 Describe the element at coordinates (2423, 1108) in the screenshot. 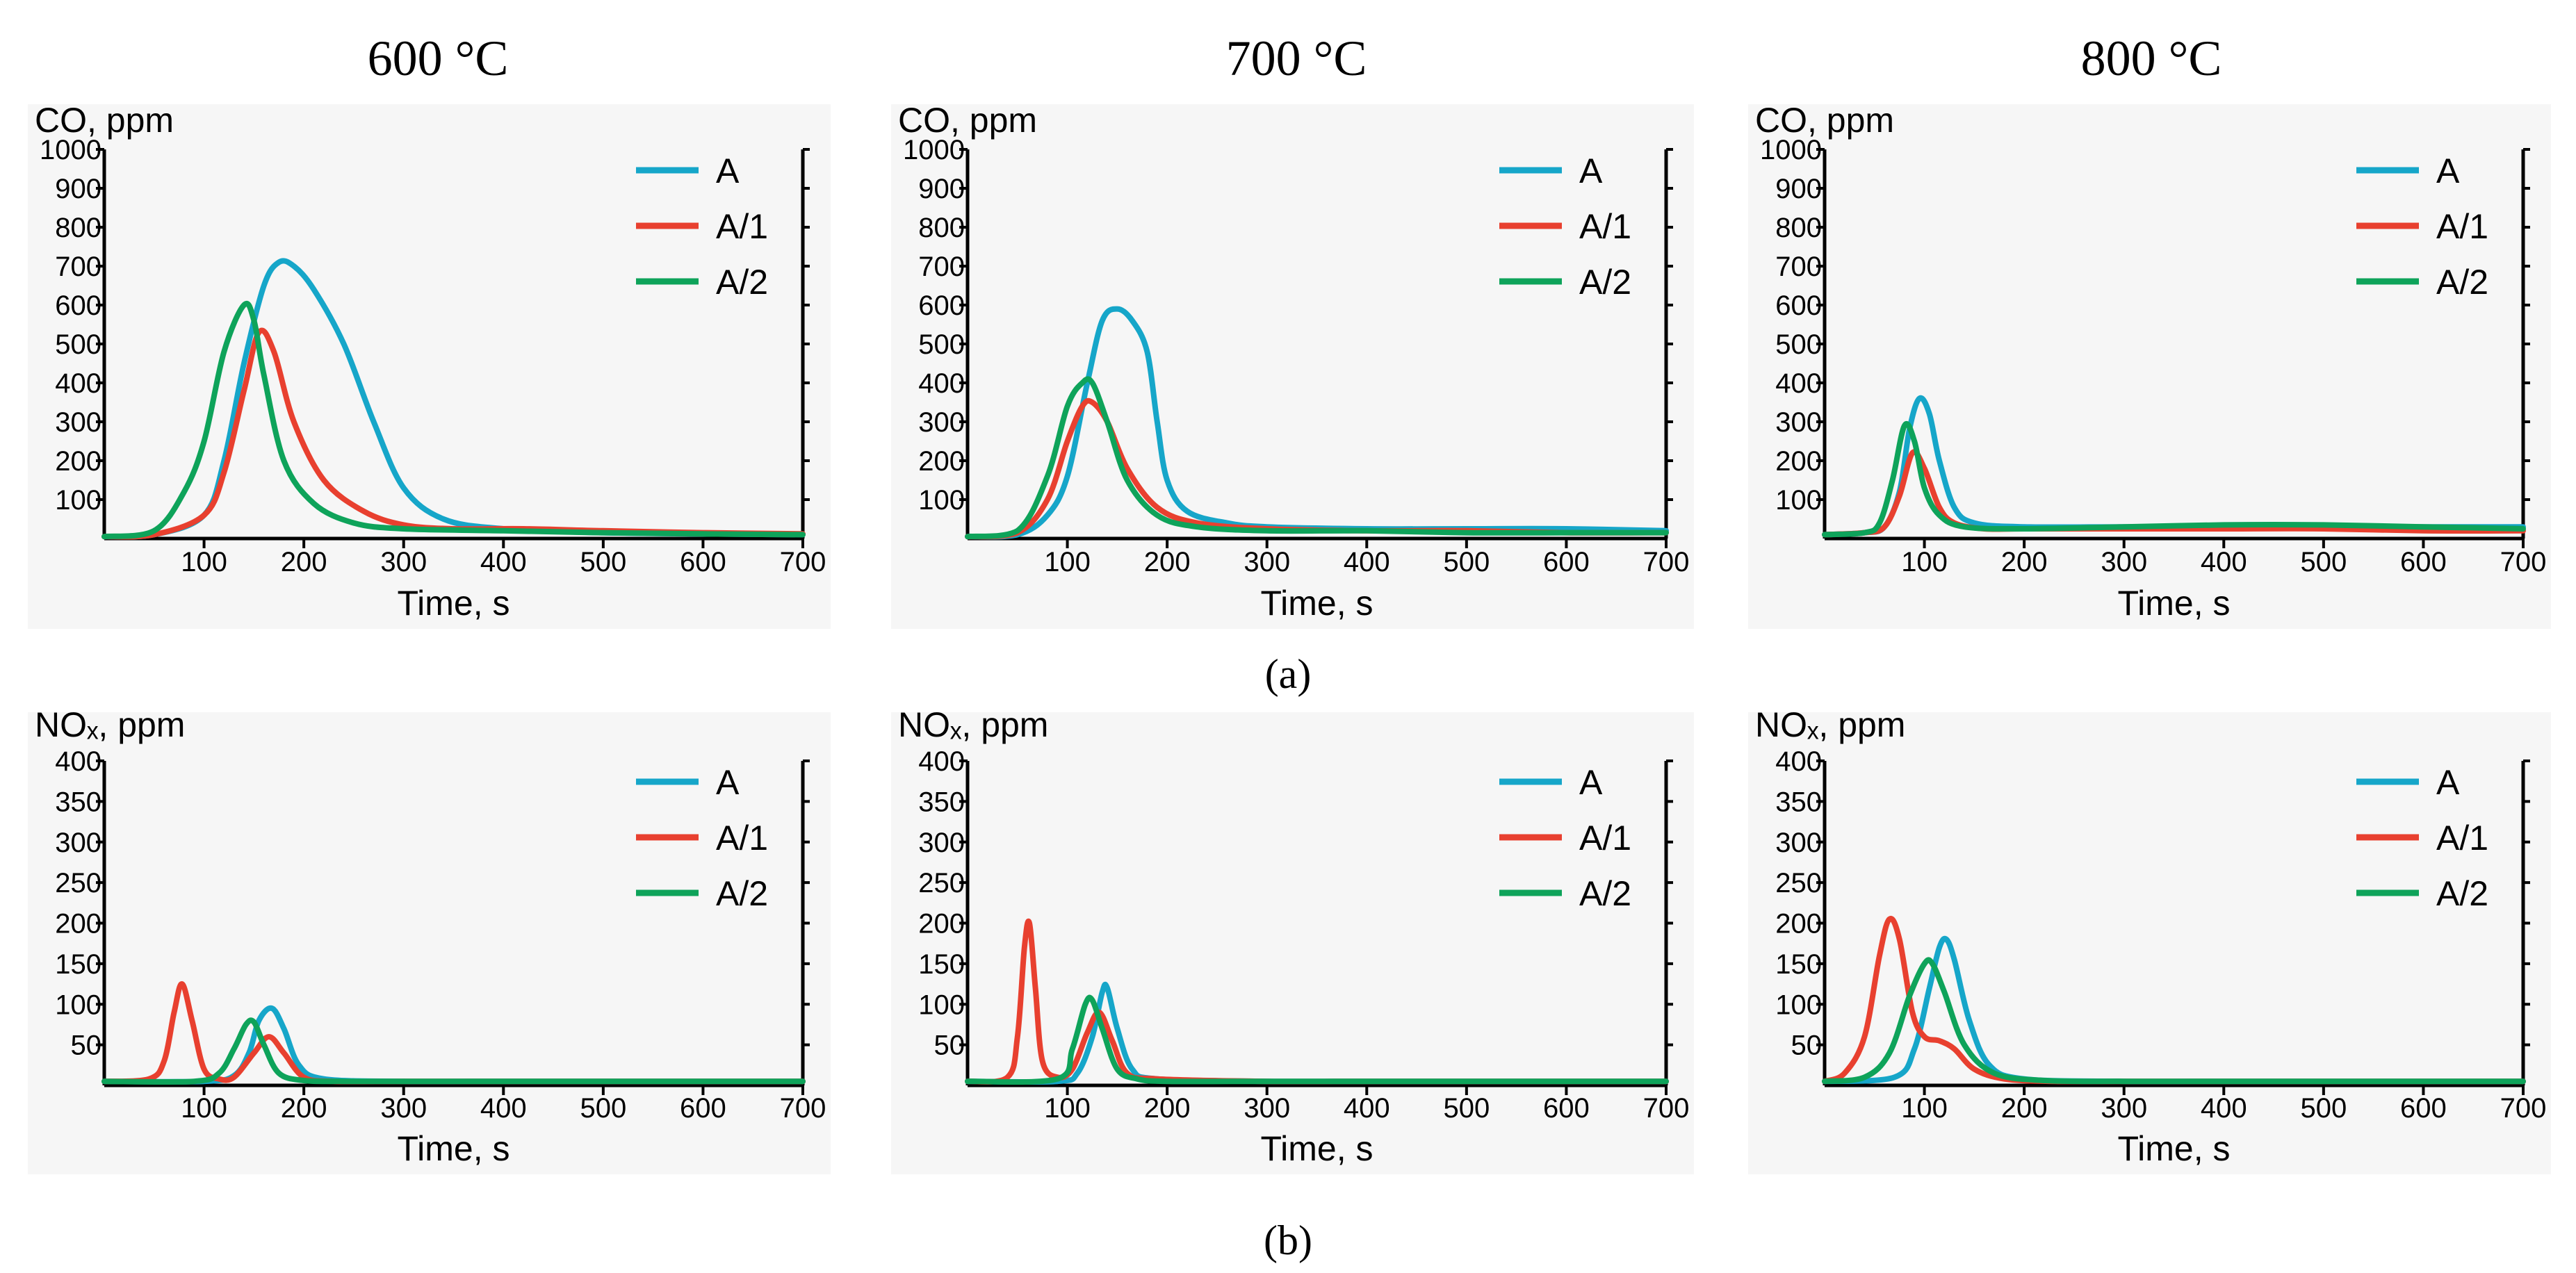

I see `x-tick-label: 600` at that location.